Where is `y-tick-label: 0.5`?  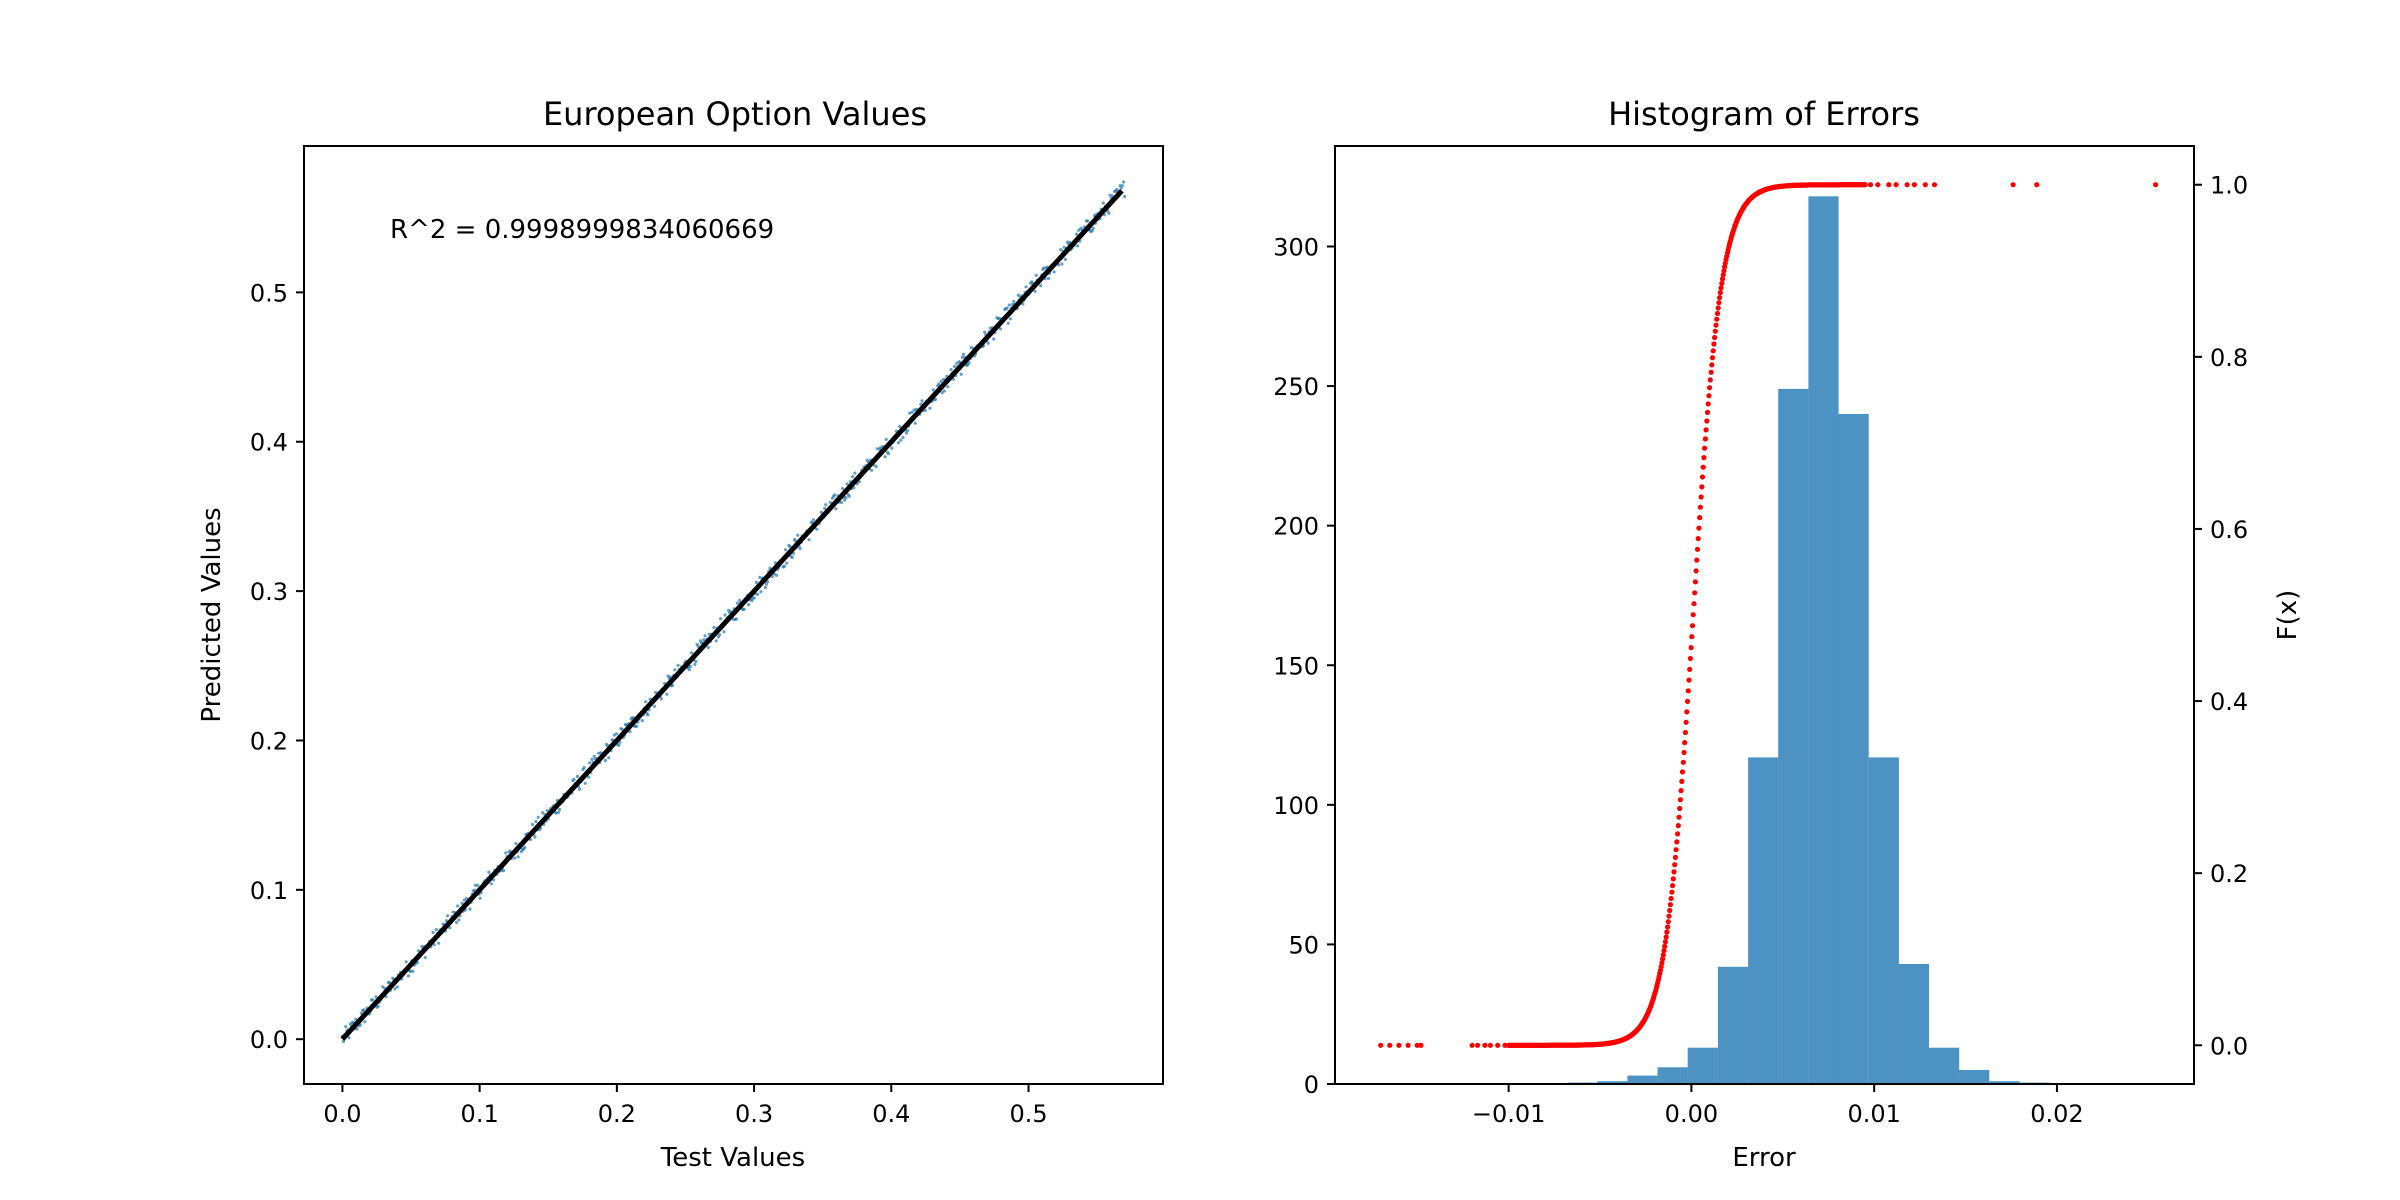 y-tick-label: 0.5 is located at coordinates (269, 293).